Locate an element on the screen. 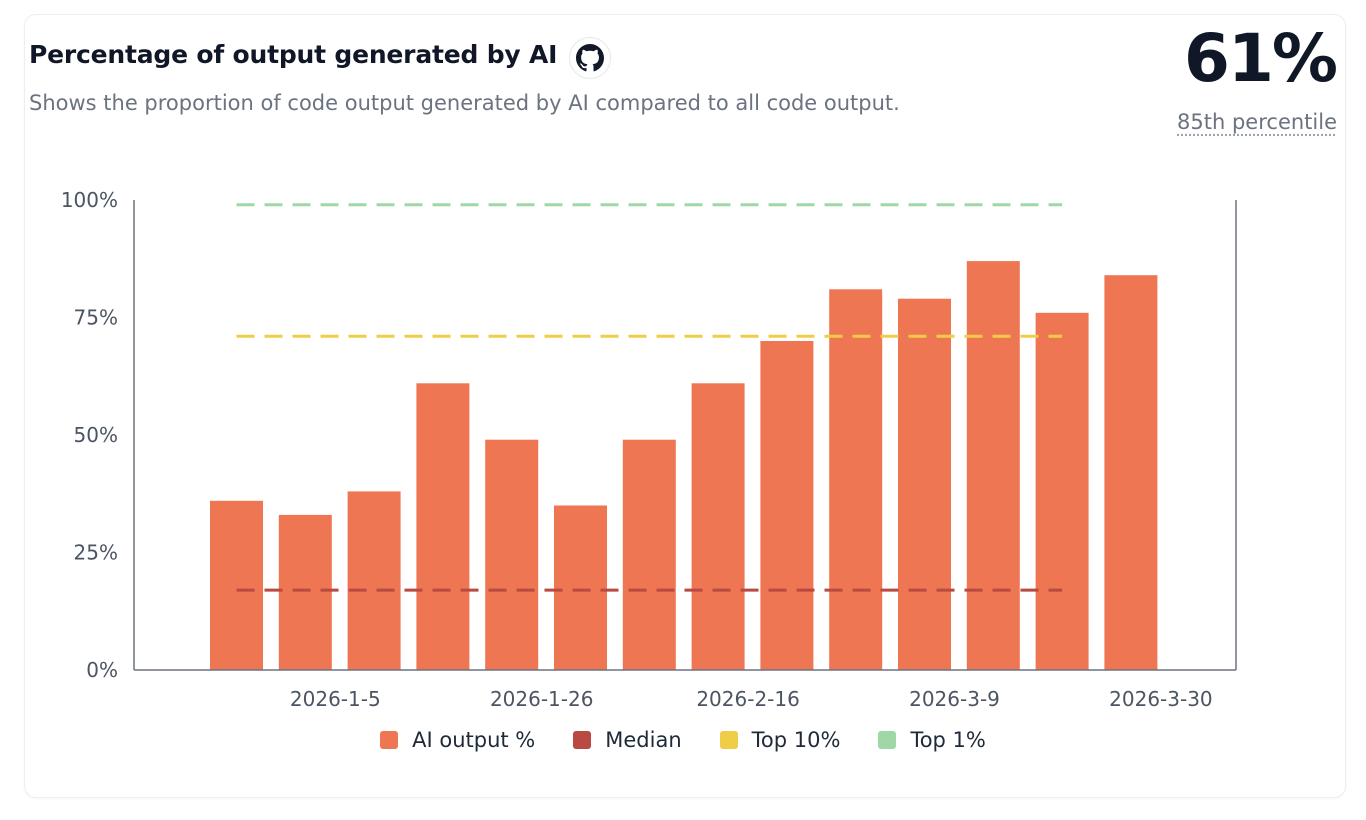 The height and width of the screenshot is (820, 1366). legend-label: Top 10% is located at coordinates (796, 740).